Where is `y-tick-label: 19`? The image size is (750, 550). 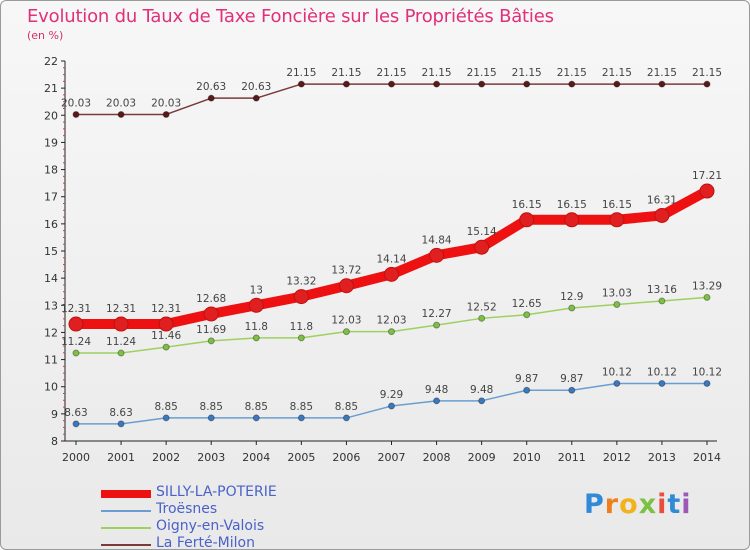 y-tick-label: 19 is located at coordinates (51, 142).